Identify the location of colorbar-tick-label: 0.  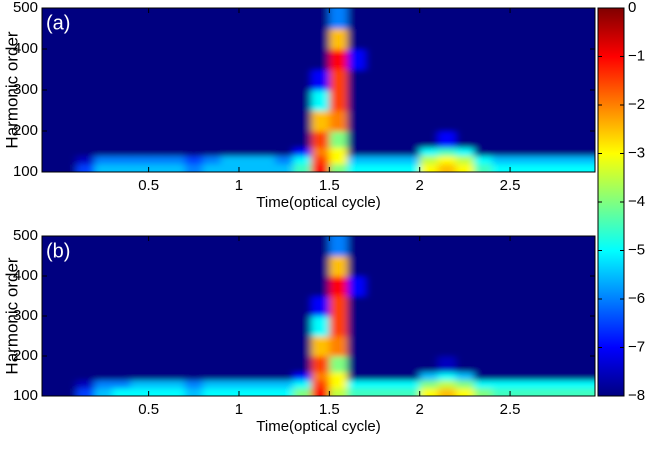
(632, 8).